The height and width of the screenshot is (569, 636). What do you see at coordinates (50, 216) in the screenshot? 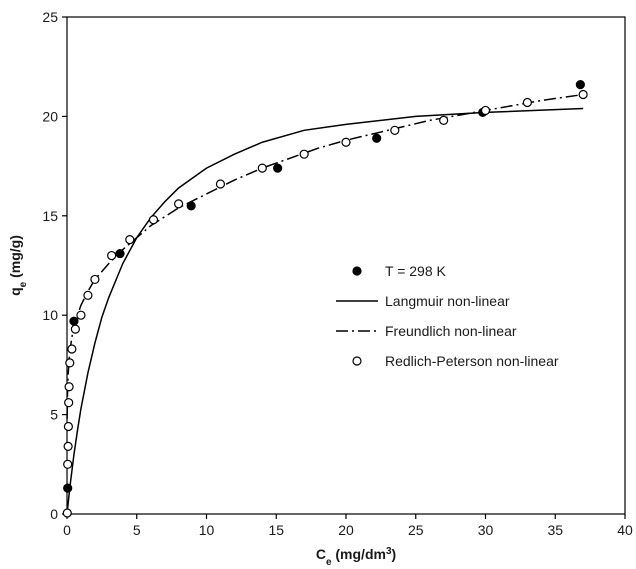
I see `y-tick-label: 15` at bounding box center [50, 216].